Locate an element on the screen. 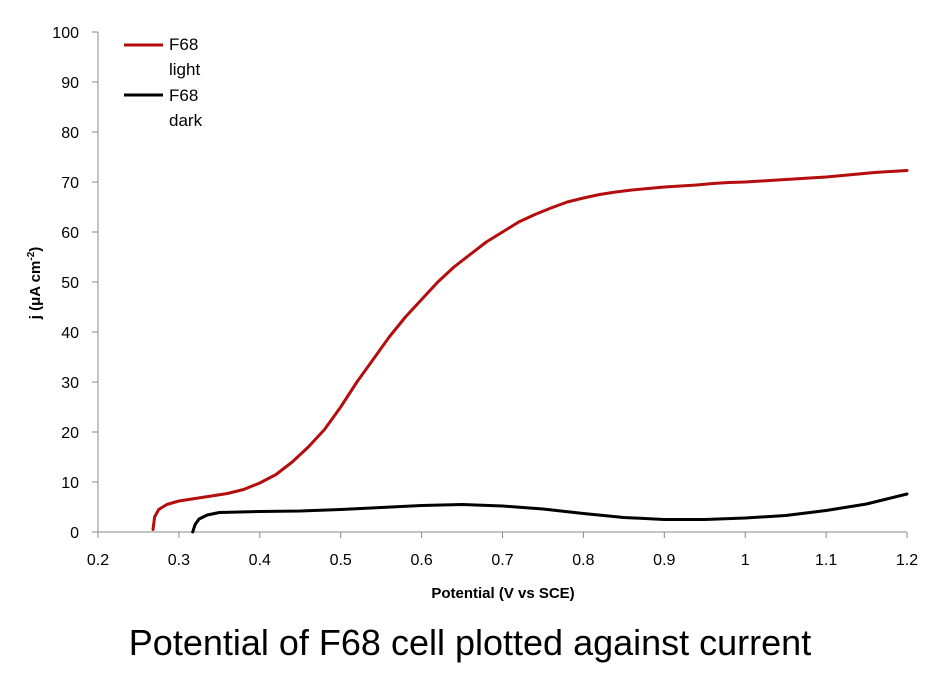 The width and height of the screenshot is (940, 698). legend: F68 light F68 dark is located at coordinates (163, 82).